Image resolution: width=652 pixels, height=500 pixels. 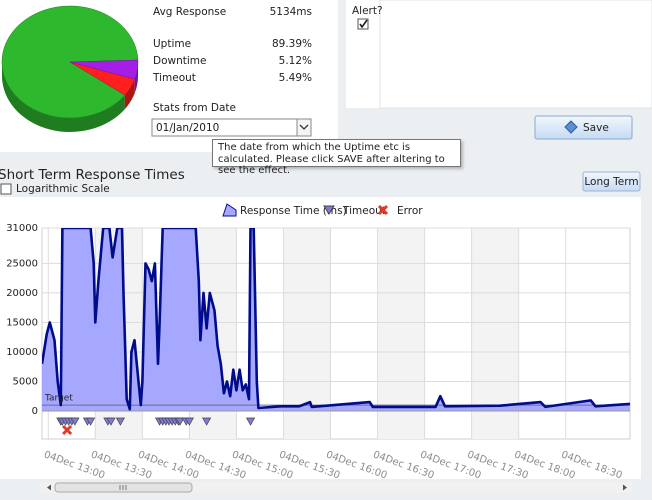 I want to click on alert-box, so click(x=515, y=54).